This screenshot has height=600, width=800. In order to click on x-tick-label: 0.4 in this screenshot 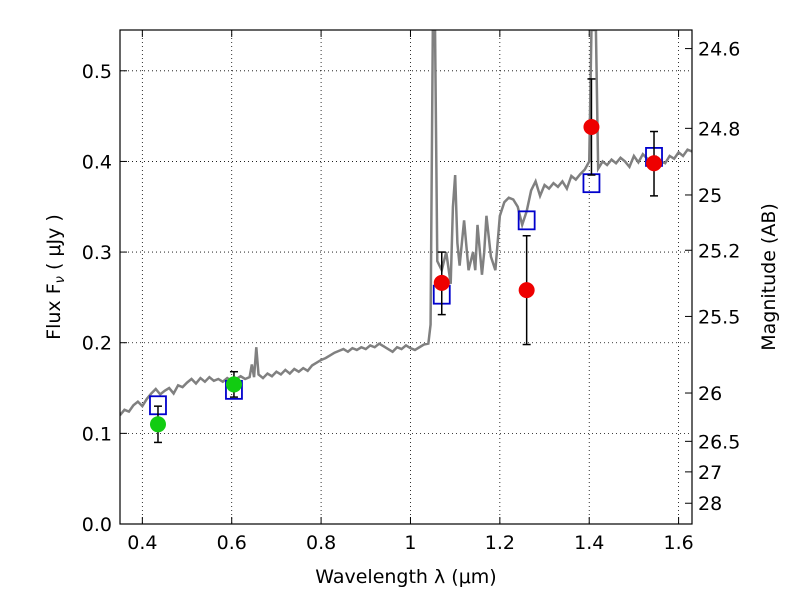, I will do `click(142, 543)`.